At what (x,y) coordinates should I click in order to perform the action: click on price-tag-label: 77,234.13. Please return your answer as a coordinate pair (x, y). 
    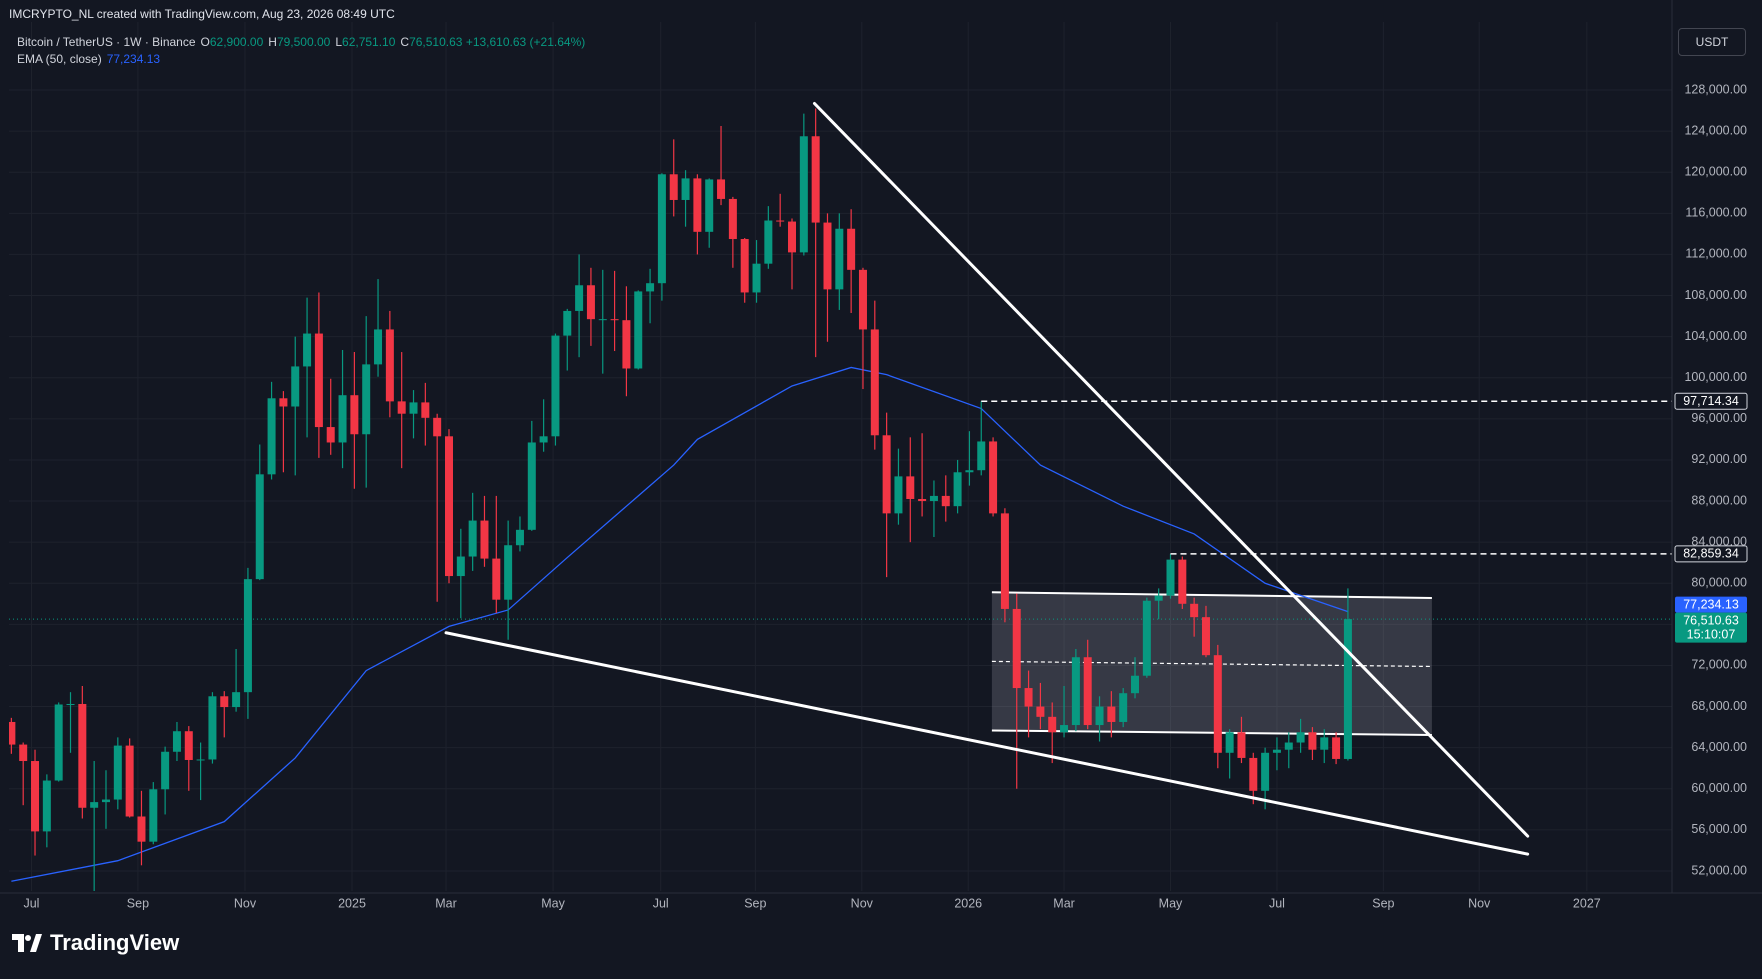
    Looking at the image, I should click on (1711, 604).